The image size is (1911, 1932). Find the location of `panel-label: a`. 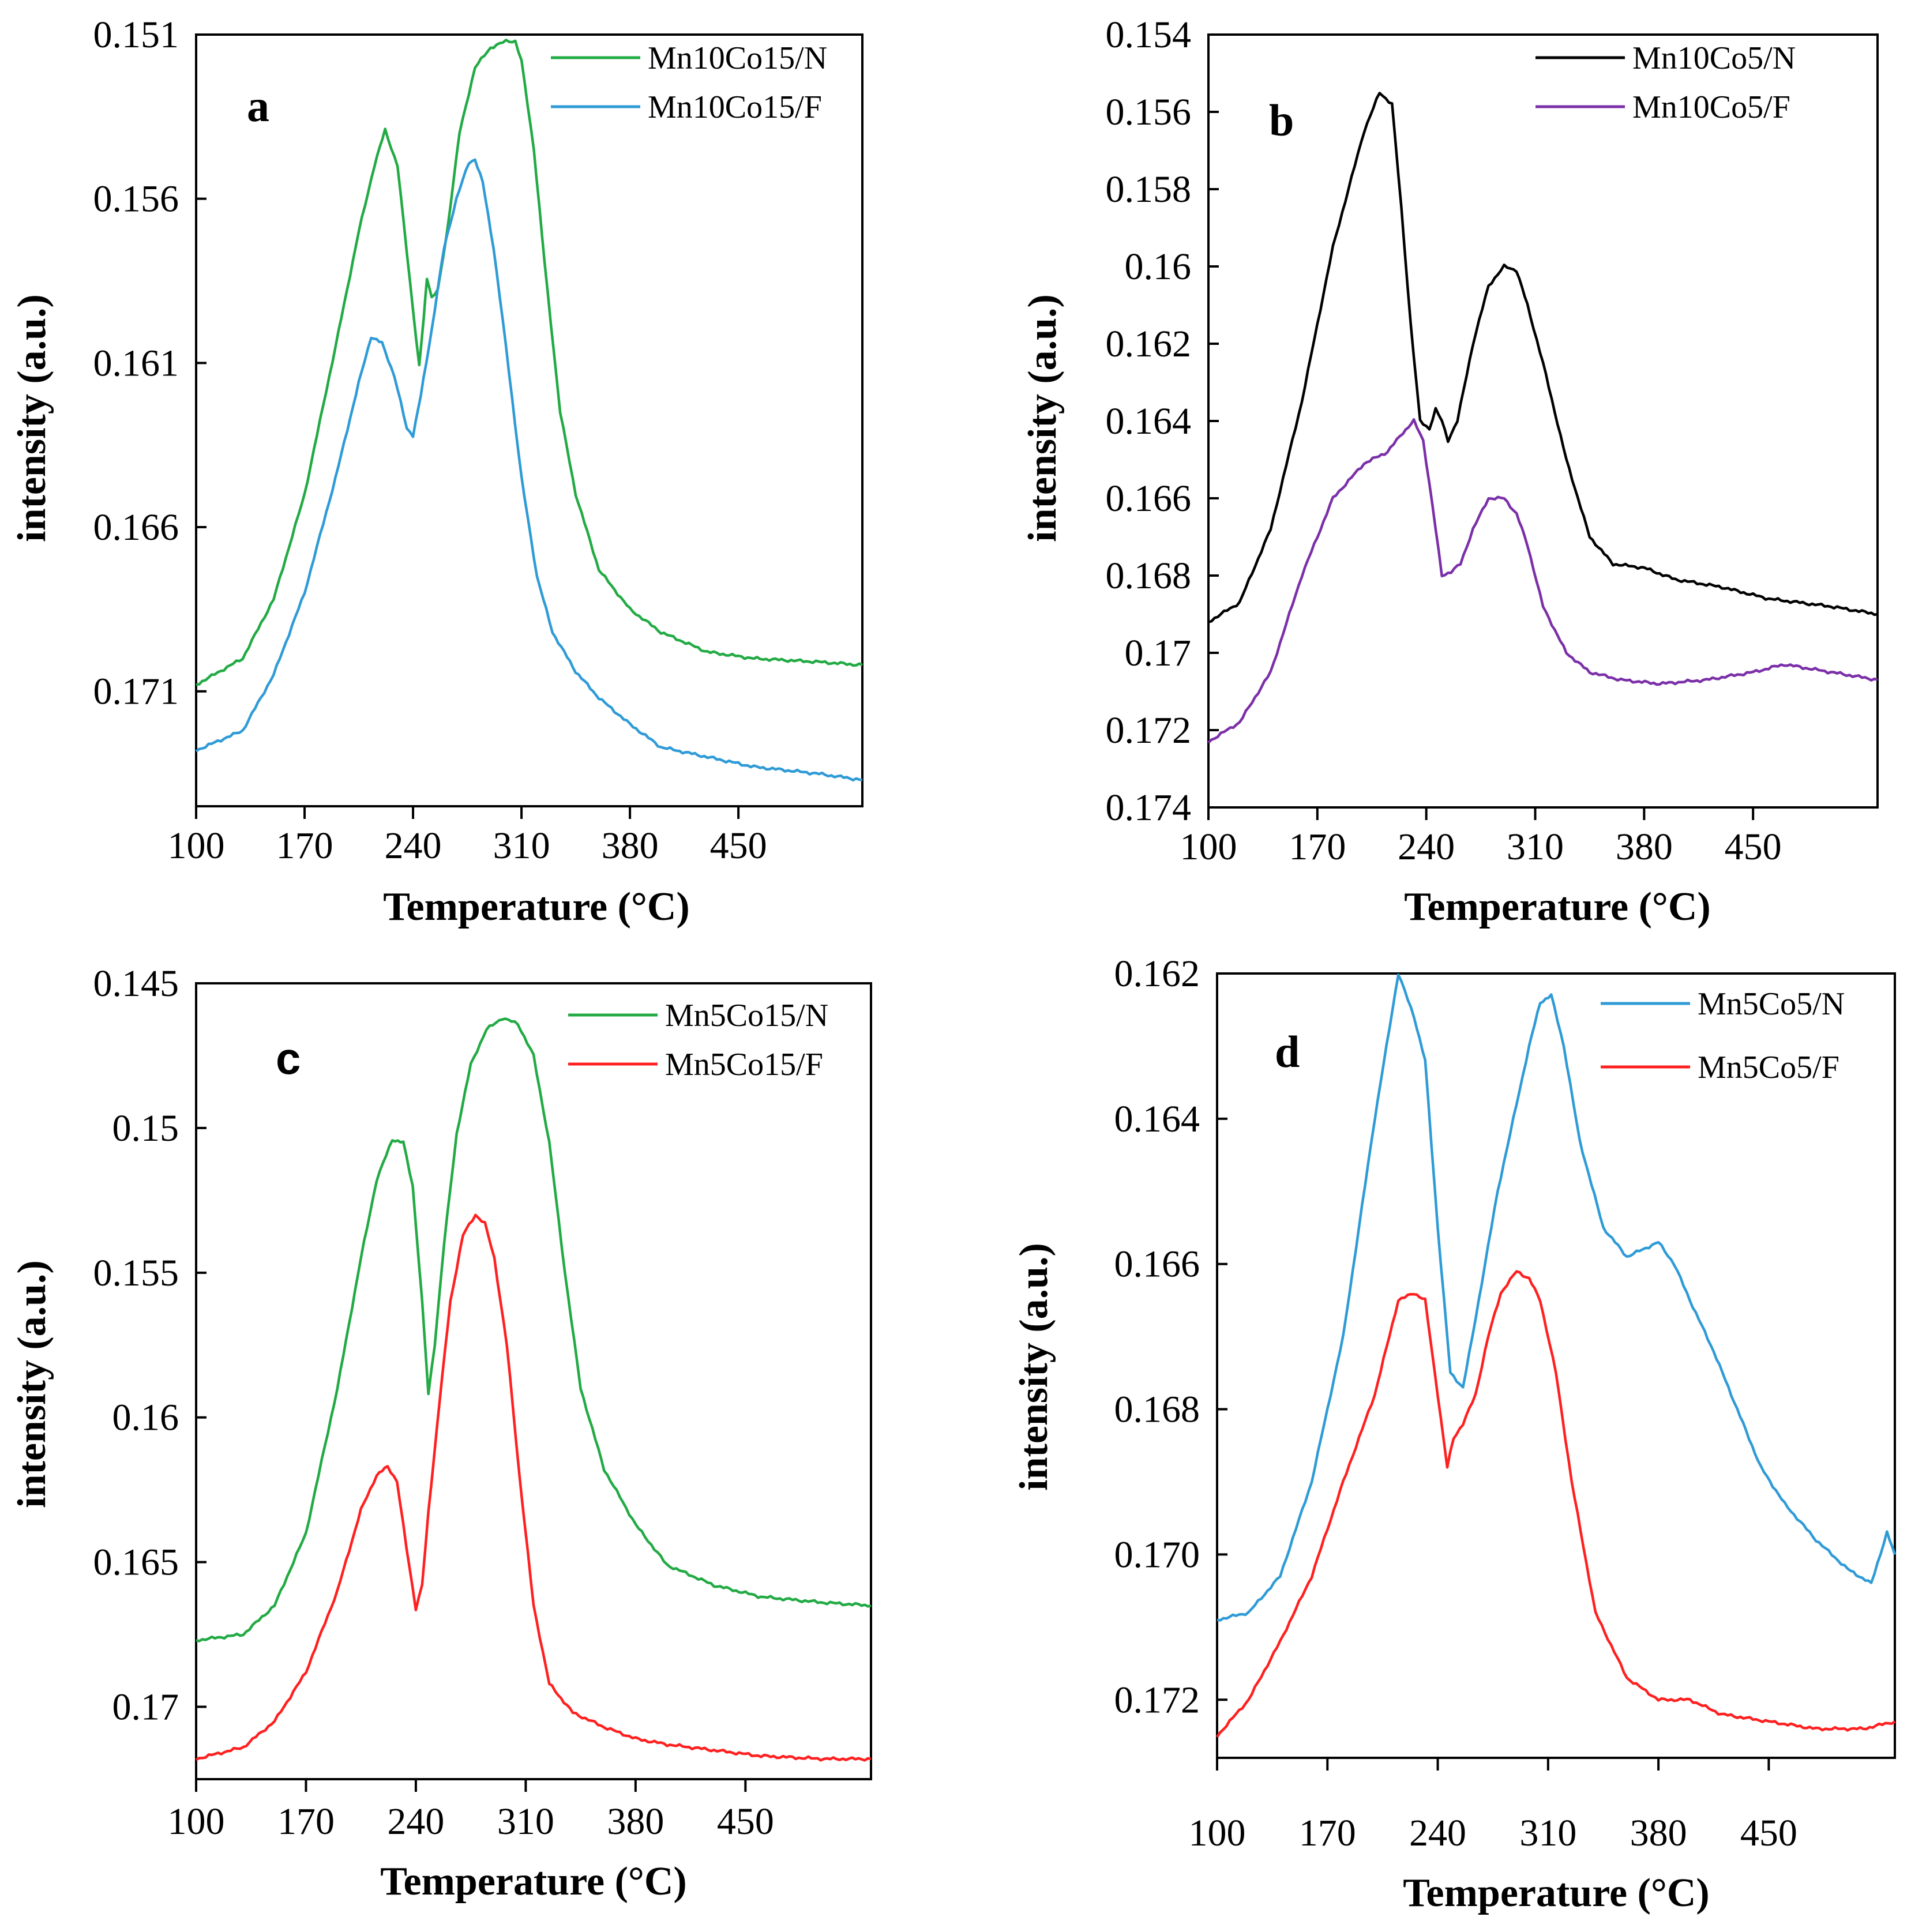

panel-label: a is located at coordinates (258, 106).